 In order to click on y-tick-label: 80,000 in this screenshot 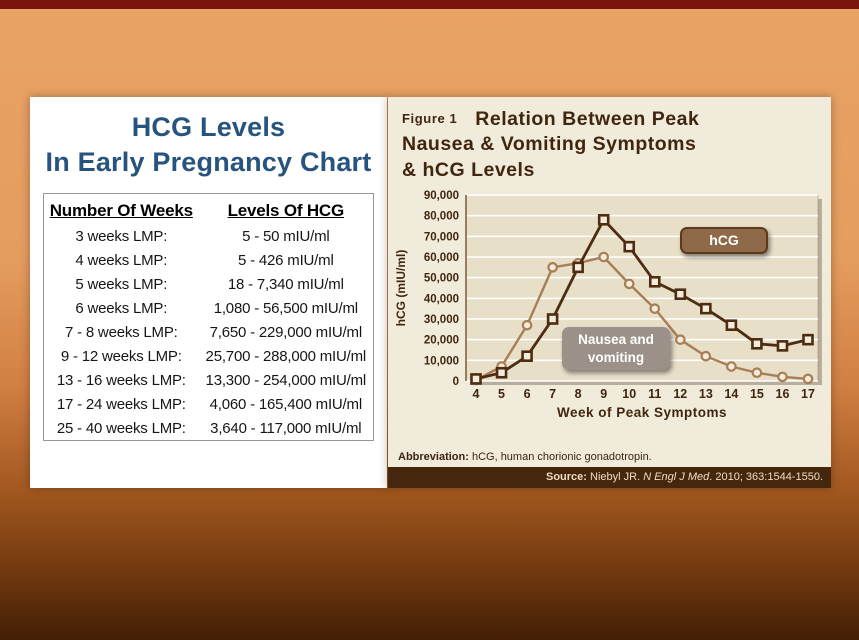, I will do `click(441, 217)`.